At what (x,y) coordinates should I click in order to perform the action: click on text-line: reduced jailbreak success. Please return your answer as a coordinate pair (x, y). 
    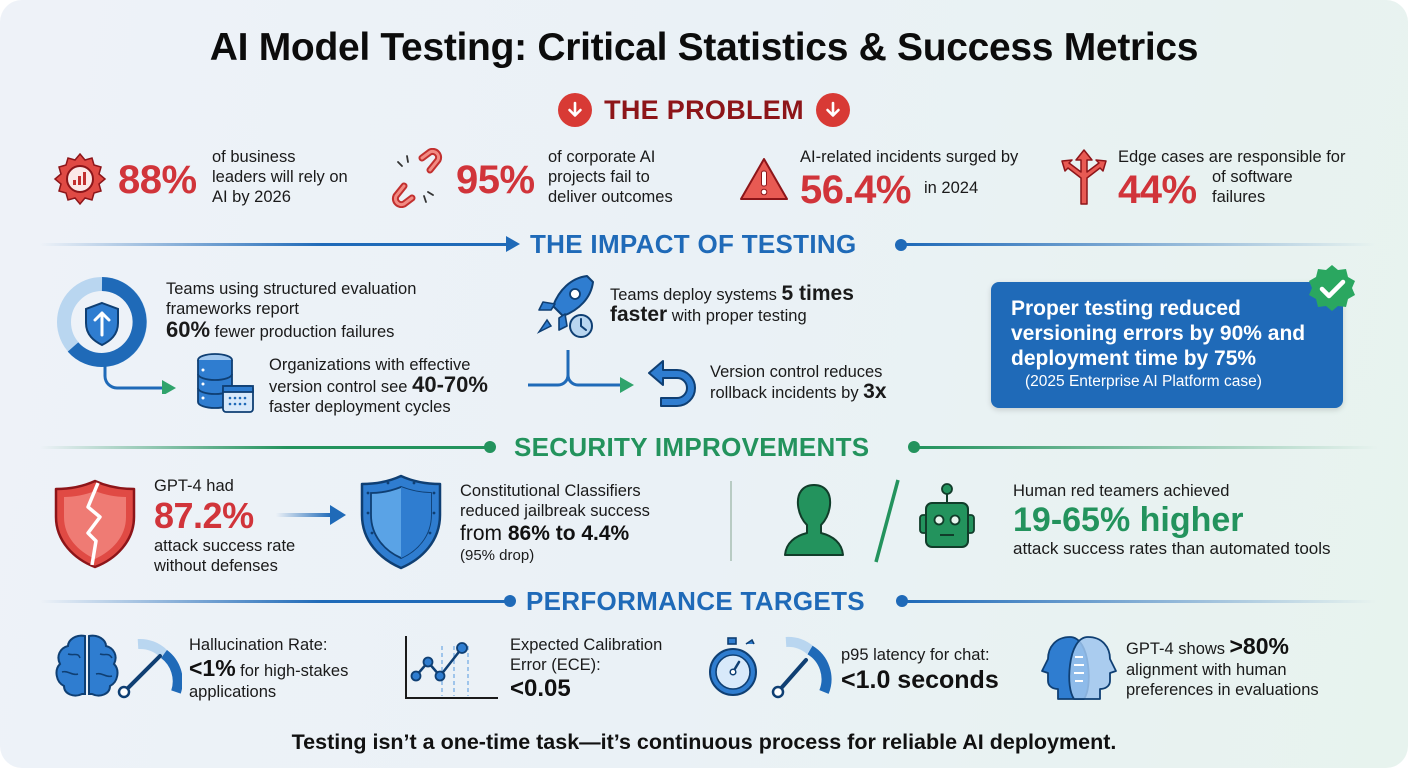
    Looking at the image, I should click on (555, 511).